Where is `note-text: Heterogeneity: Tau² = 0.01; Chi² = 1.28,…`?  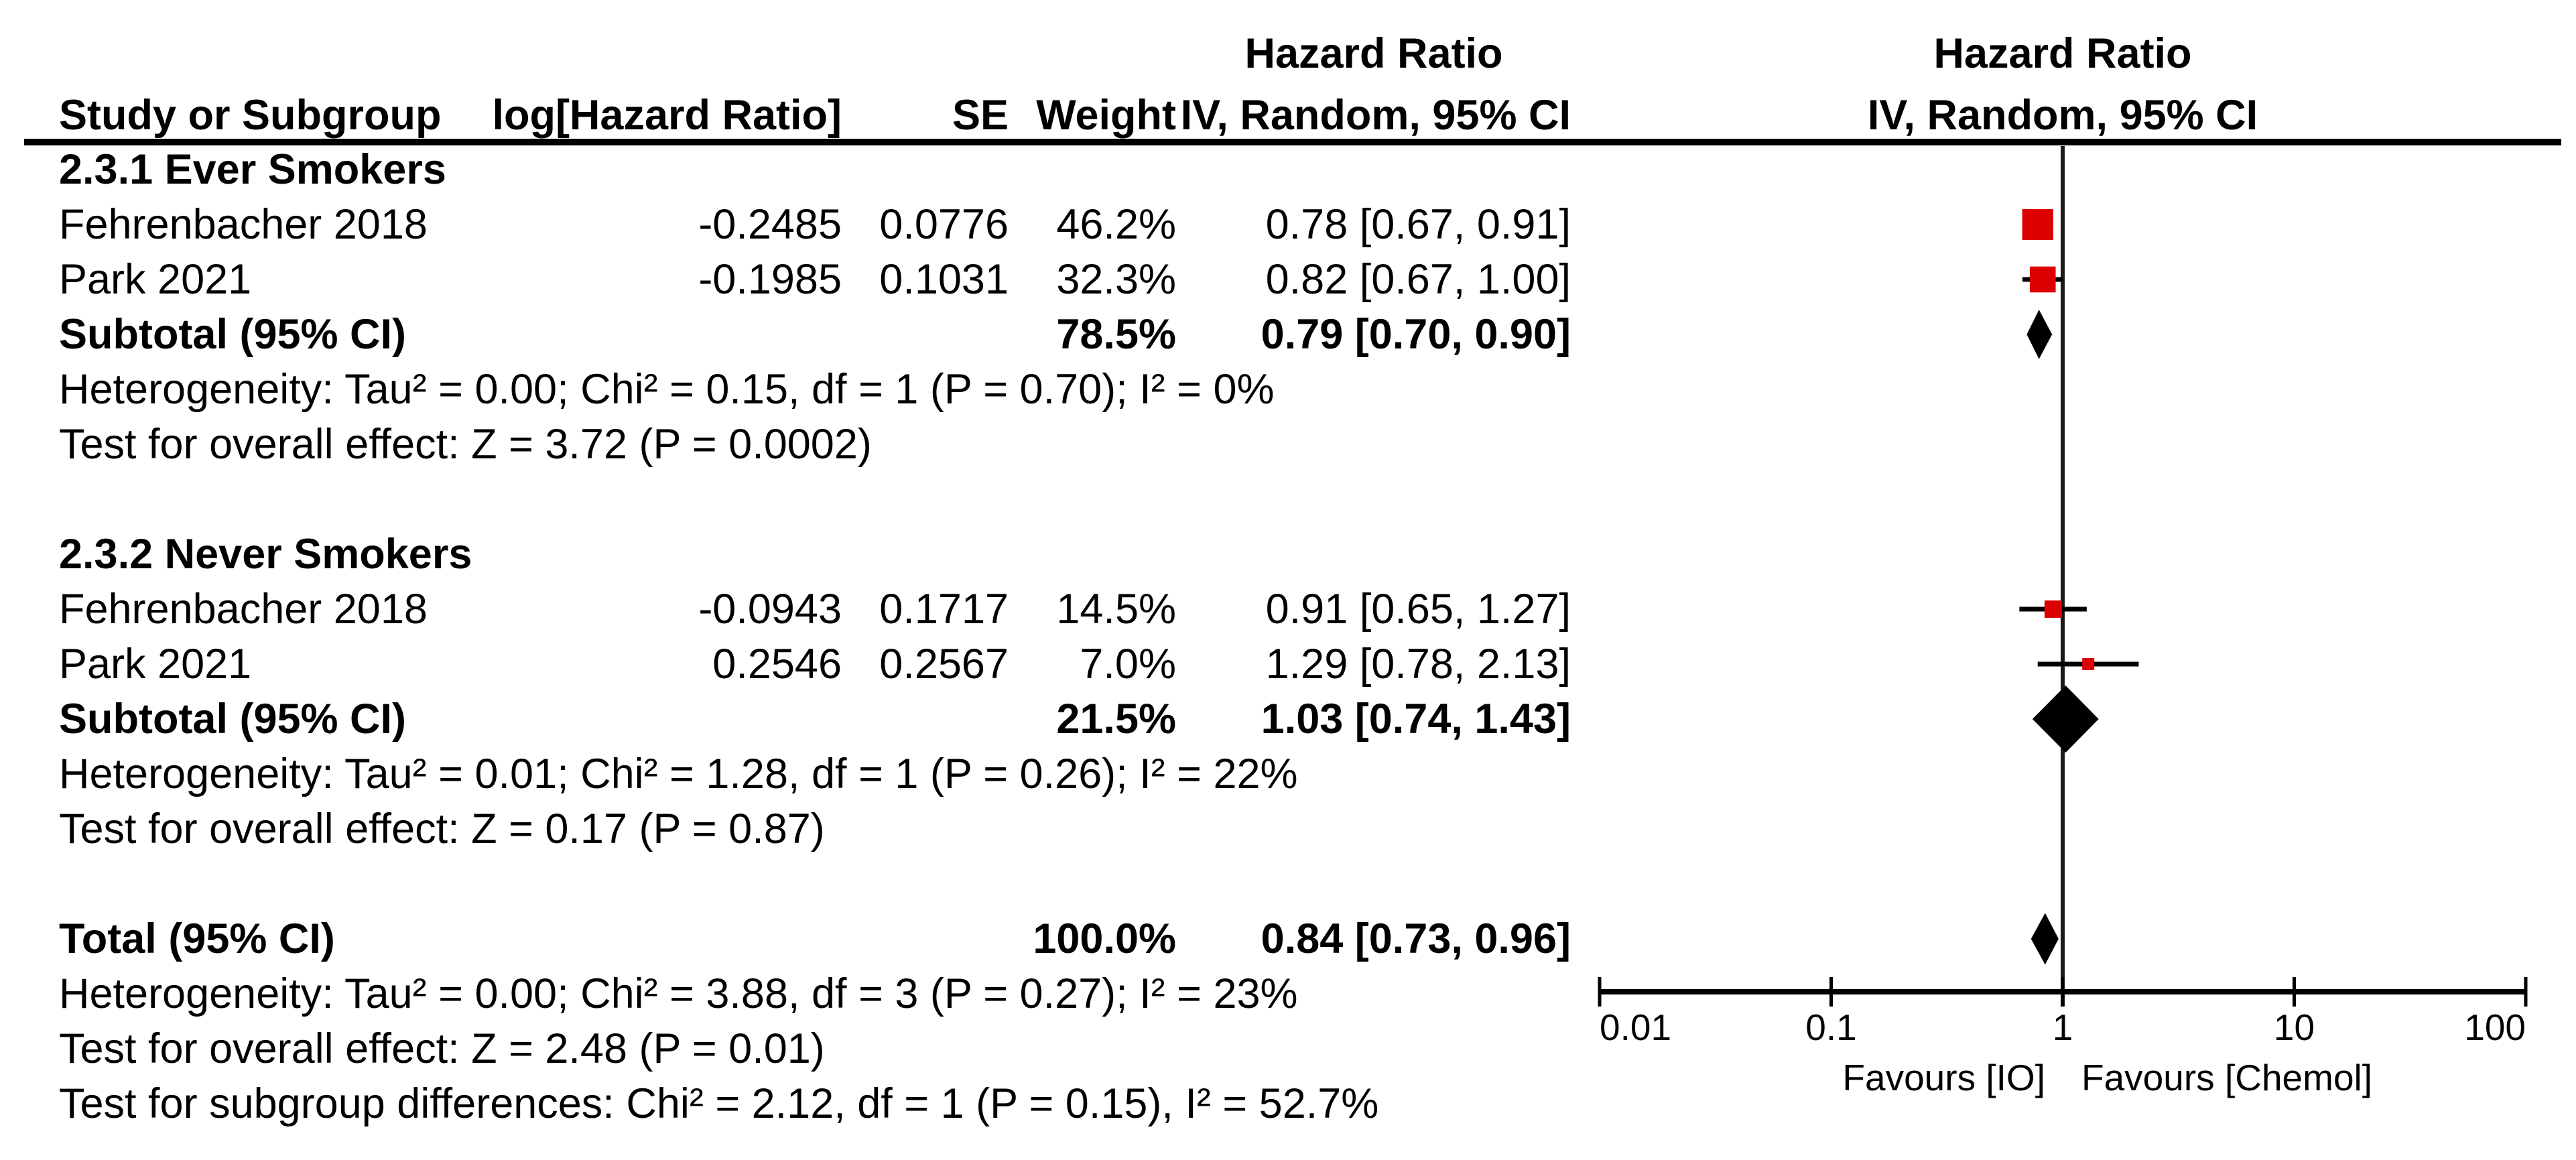
note-text: Heterogeneity: Tau² = 0.01; Chi² = 1.28,… is located at coordinates (678, 774).